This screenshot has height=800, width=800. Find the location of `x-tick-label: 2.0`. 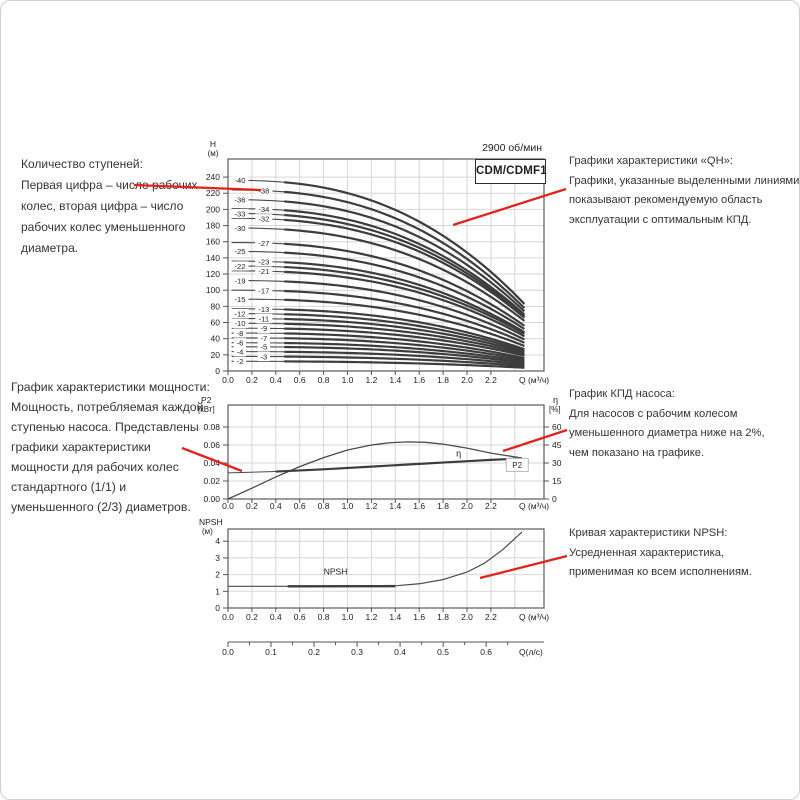

x-tick-label: 2.0 is located at coordinates (467, 380).